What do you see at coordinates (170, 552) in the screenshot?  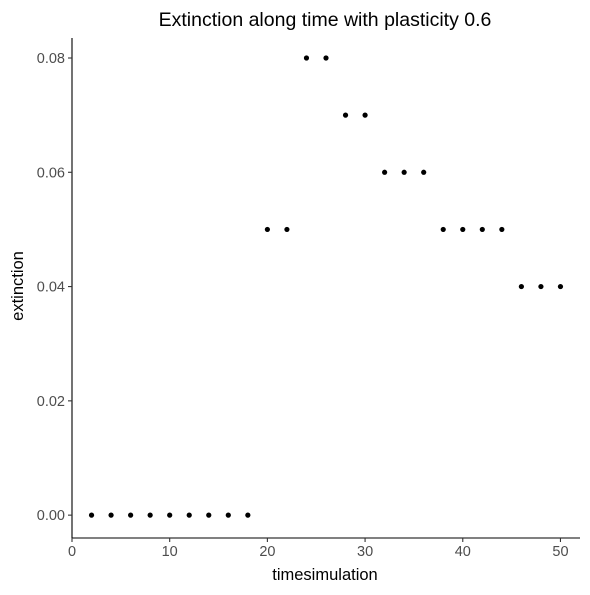 I see `x-tick-label: 10` at bounding box center [170, 552].